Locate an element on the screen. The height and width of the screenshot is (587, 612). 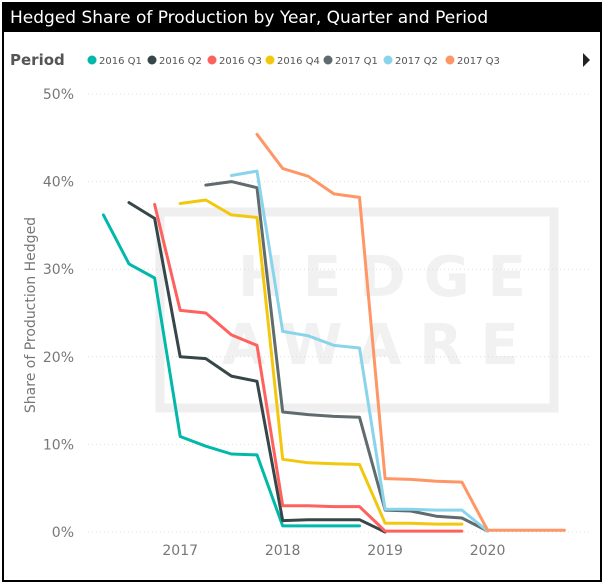
legend-title: Period is located at coordinates (37, 60).